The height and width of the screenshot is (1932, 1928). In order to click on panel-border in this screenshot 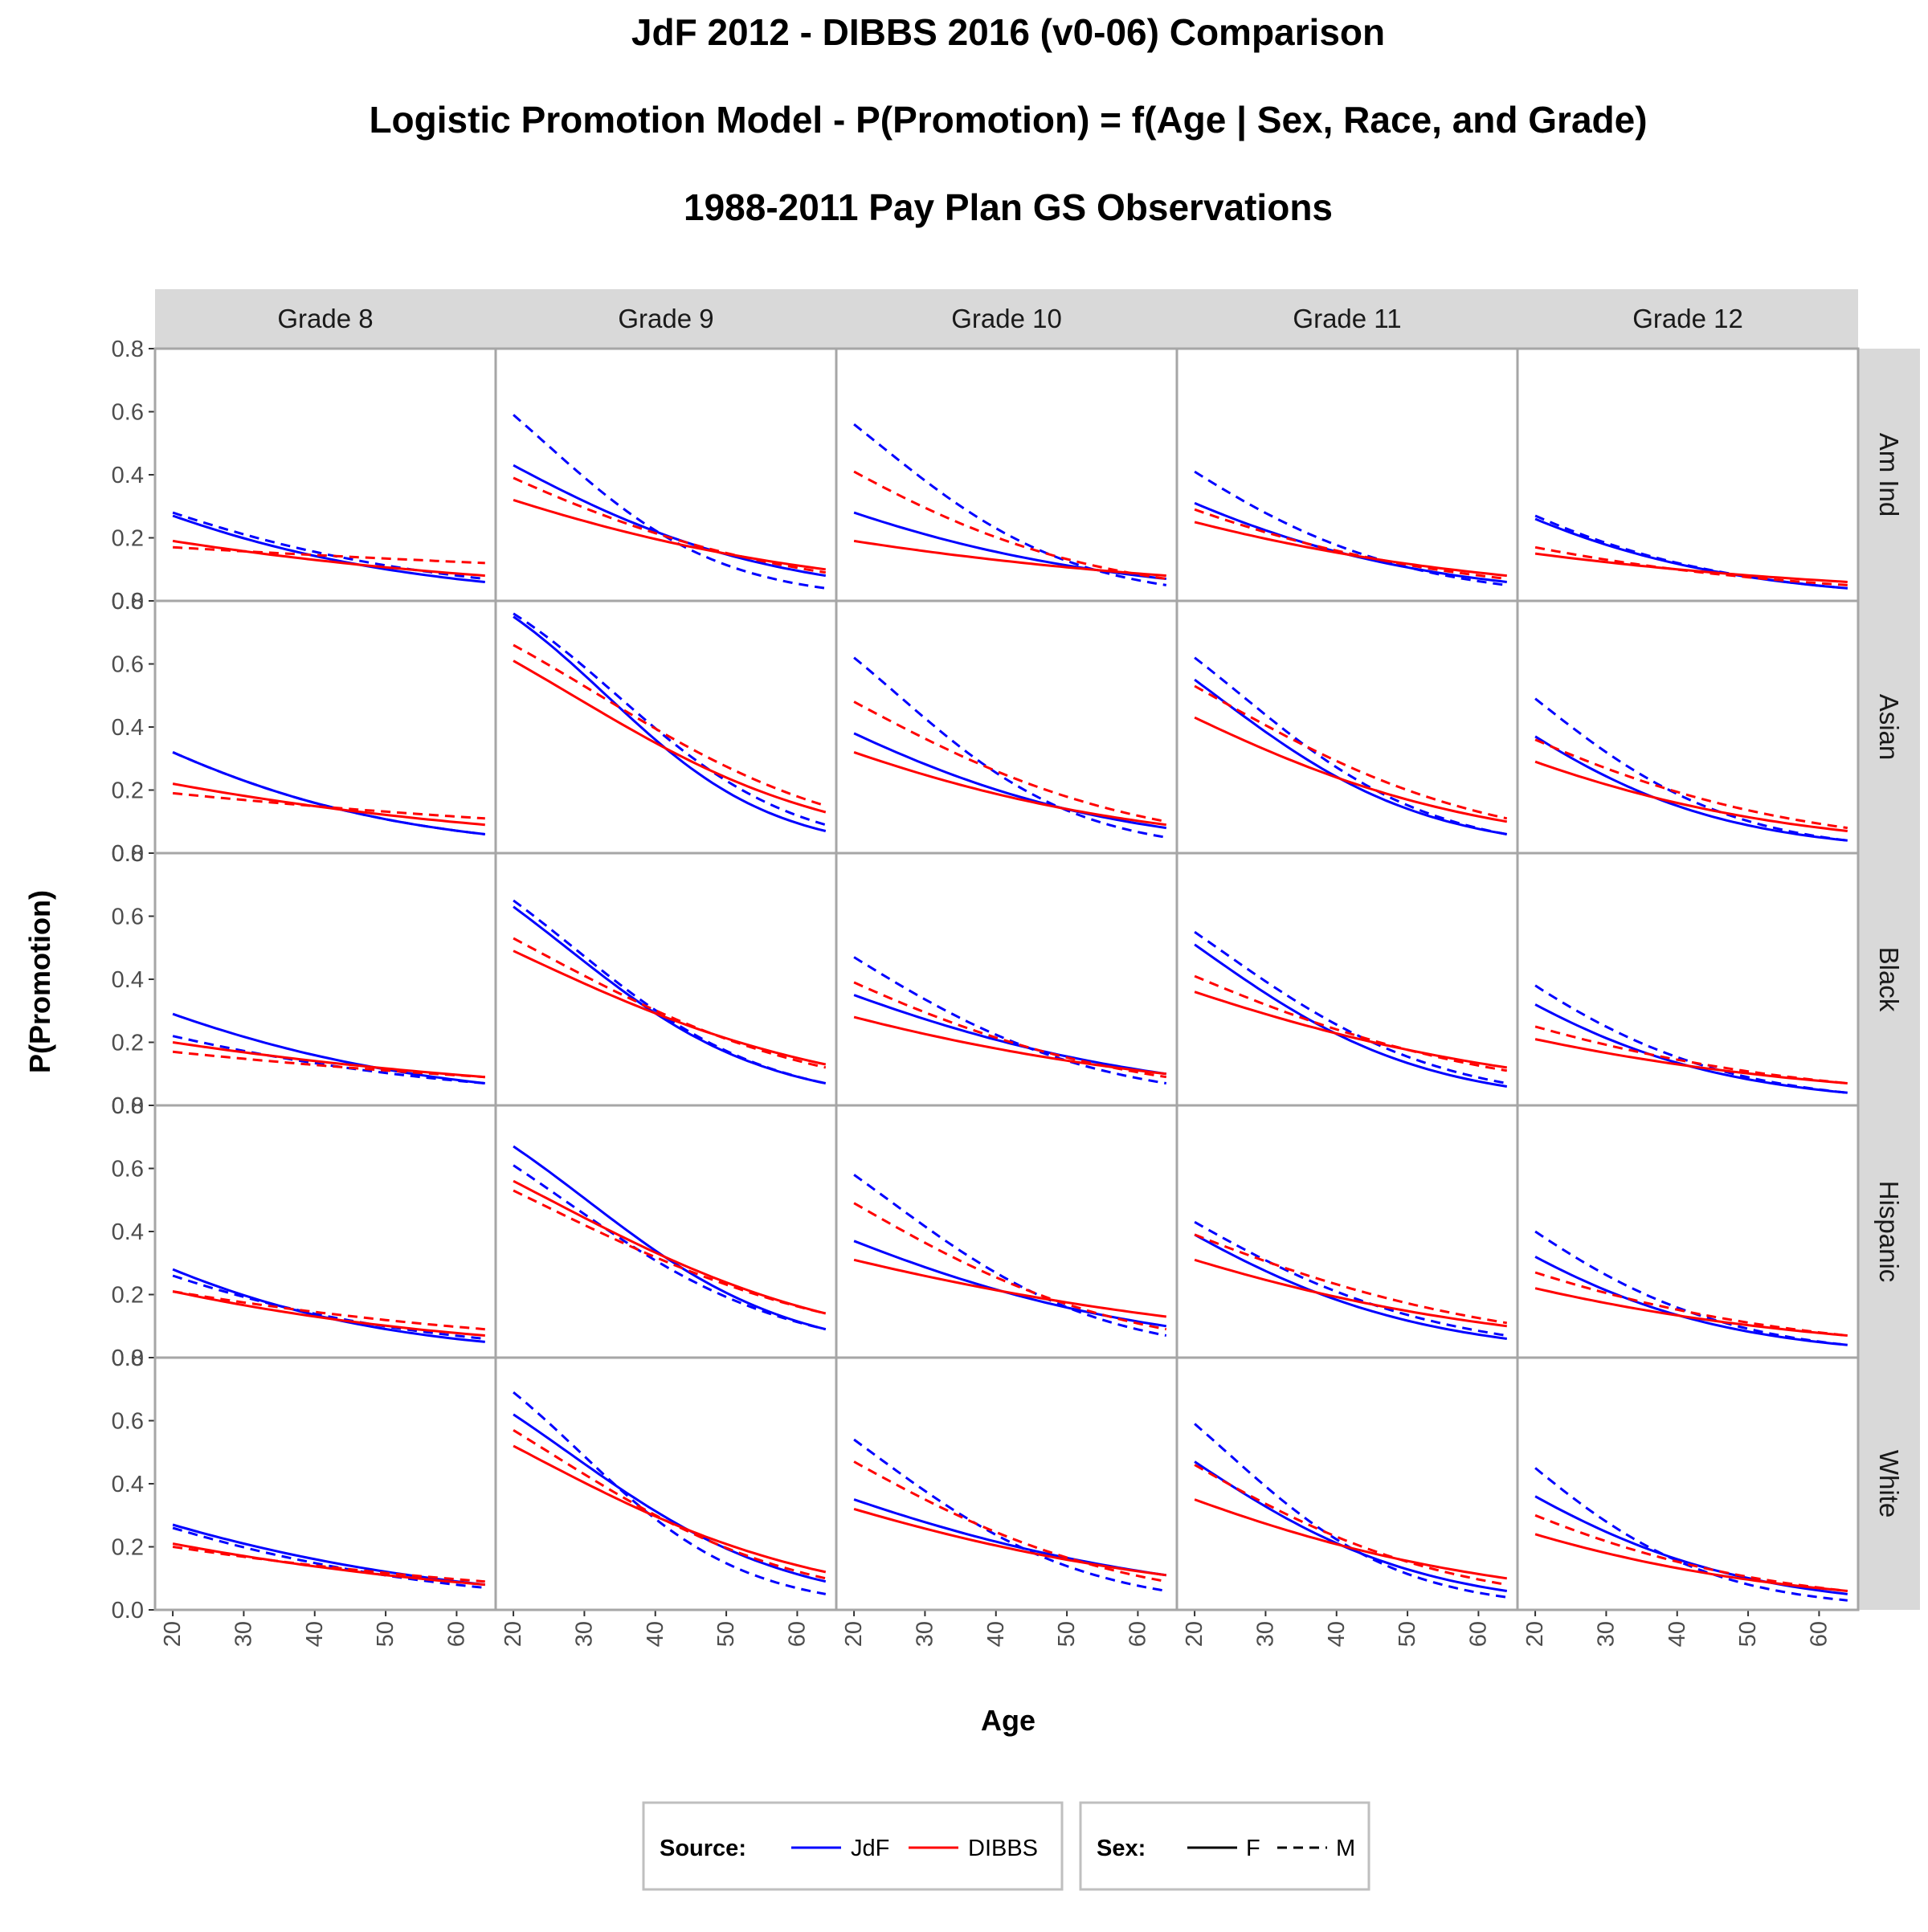, I will do `click(1688, 1484)`.